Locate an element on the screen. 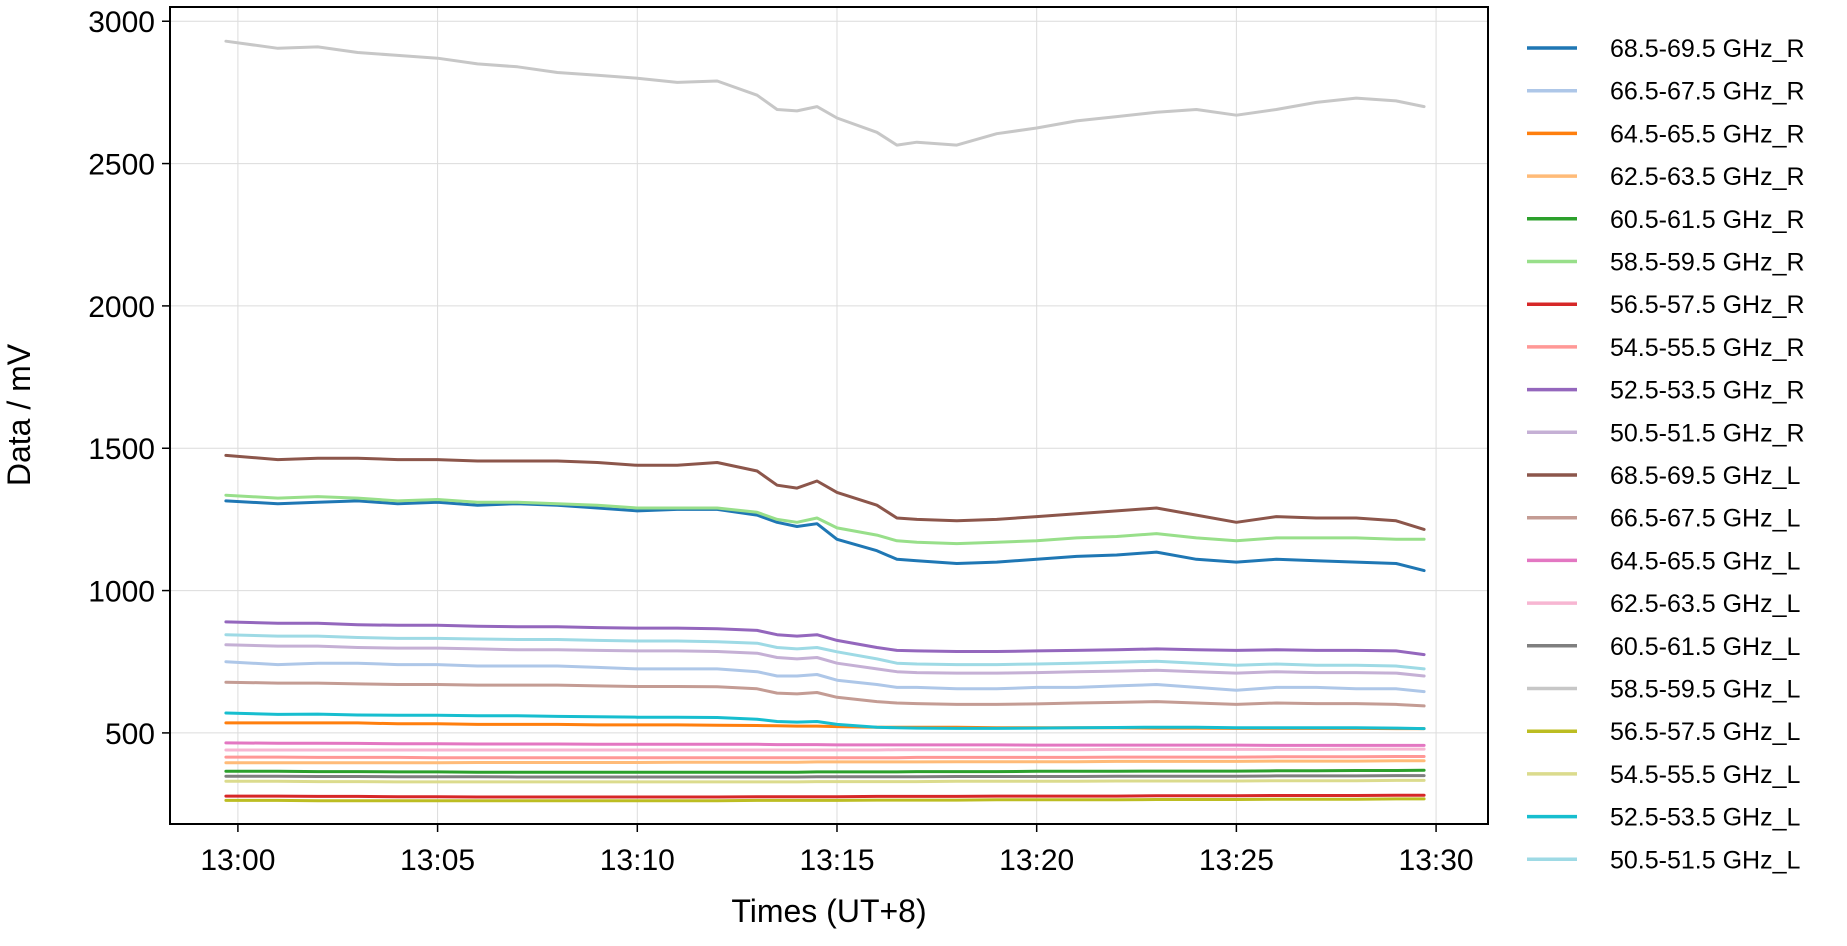 This screenshot has width=1847, height=946. legend-label: 62.5-63.5 GHz_R is located at coordinates (1707, 177).